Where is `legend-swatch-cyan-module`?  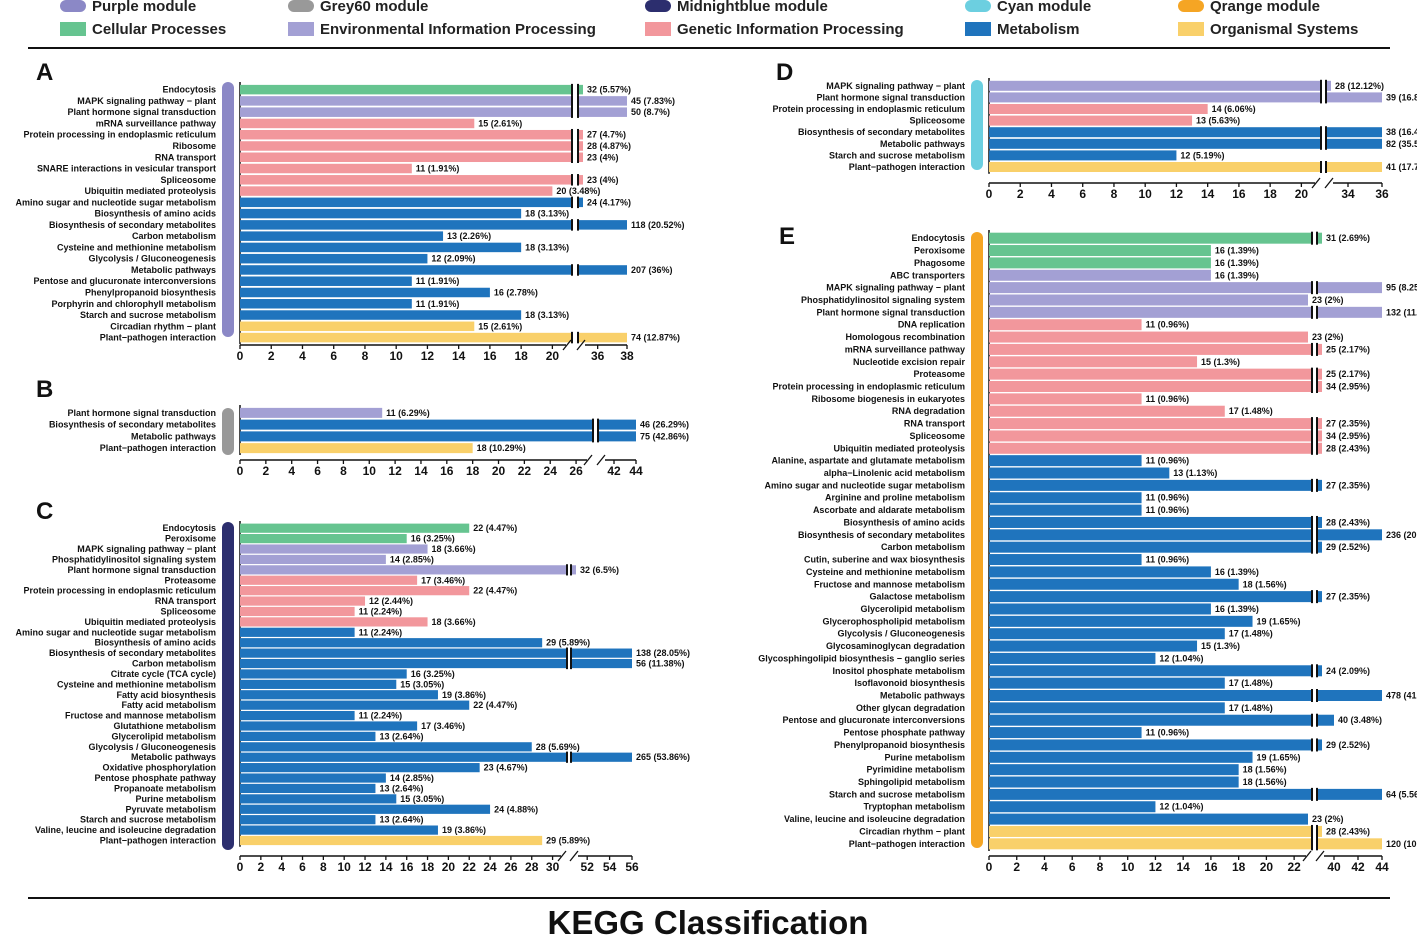
legend-swatch-cyan-module is located at coordinates (978, 6).